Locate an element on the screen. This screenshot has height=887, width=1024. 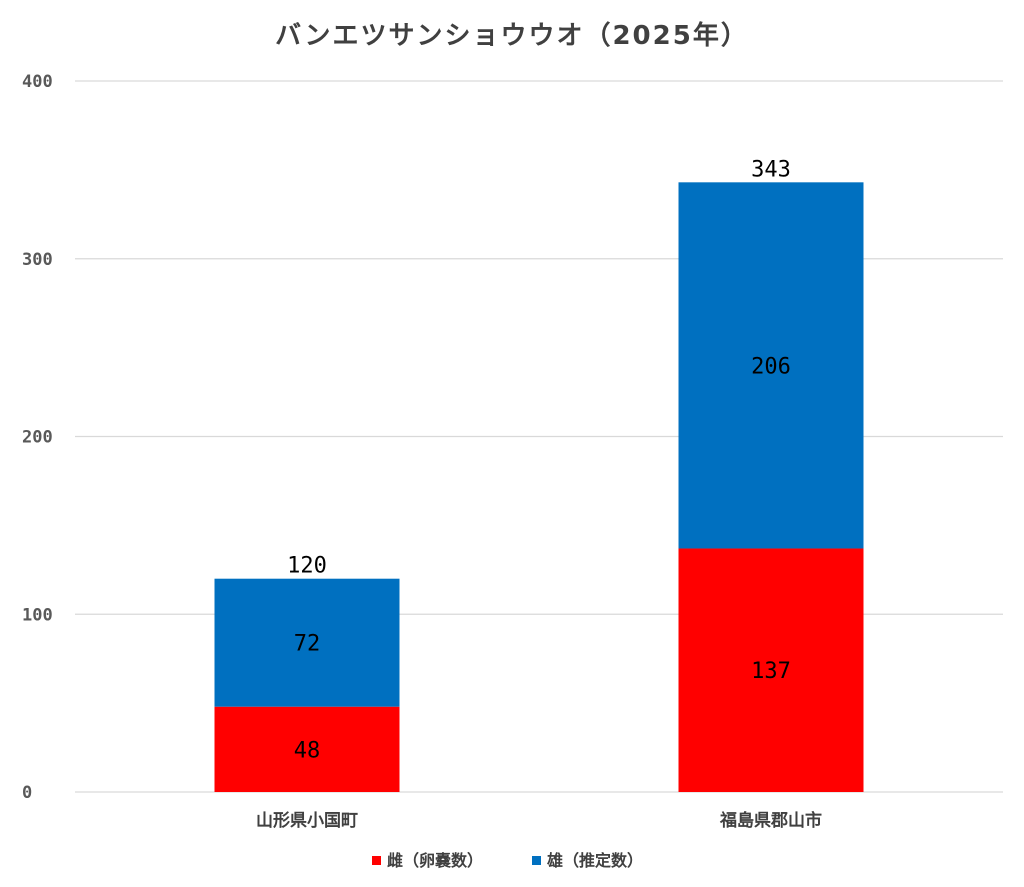
y-axis-ticks: 0 100 200 300 400 is located at coordinates (37, 437).